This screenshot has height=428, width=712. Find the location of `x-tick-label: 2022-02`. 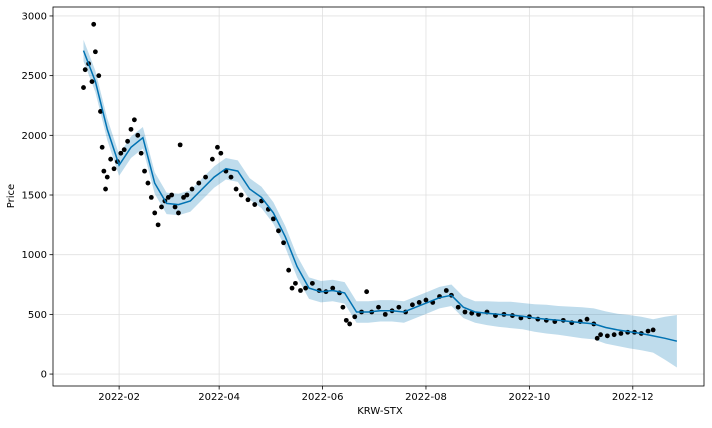

x-tick-label: 2022-02 is located at coordinates (119, 397).